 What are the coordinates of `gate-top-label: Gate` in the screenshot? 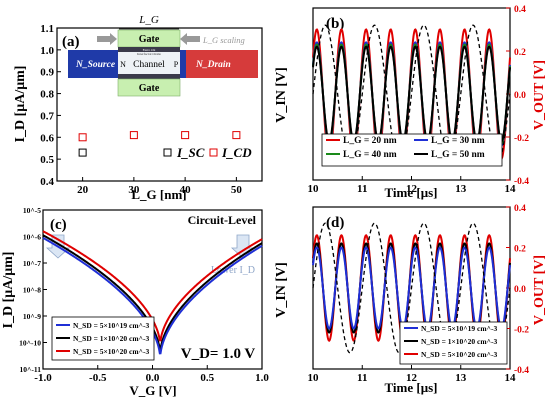 It's located at (149, 39).